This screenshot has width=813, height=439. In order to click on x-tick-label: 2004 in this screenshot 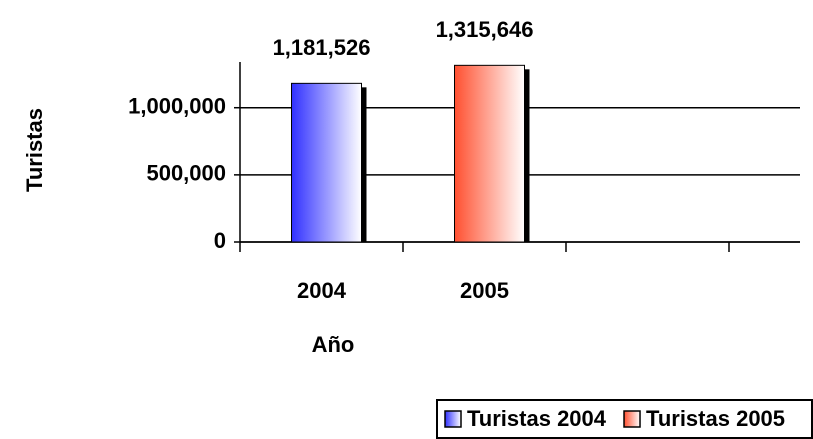, I will do `click(322, 290)`.